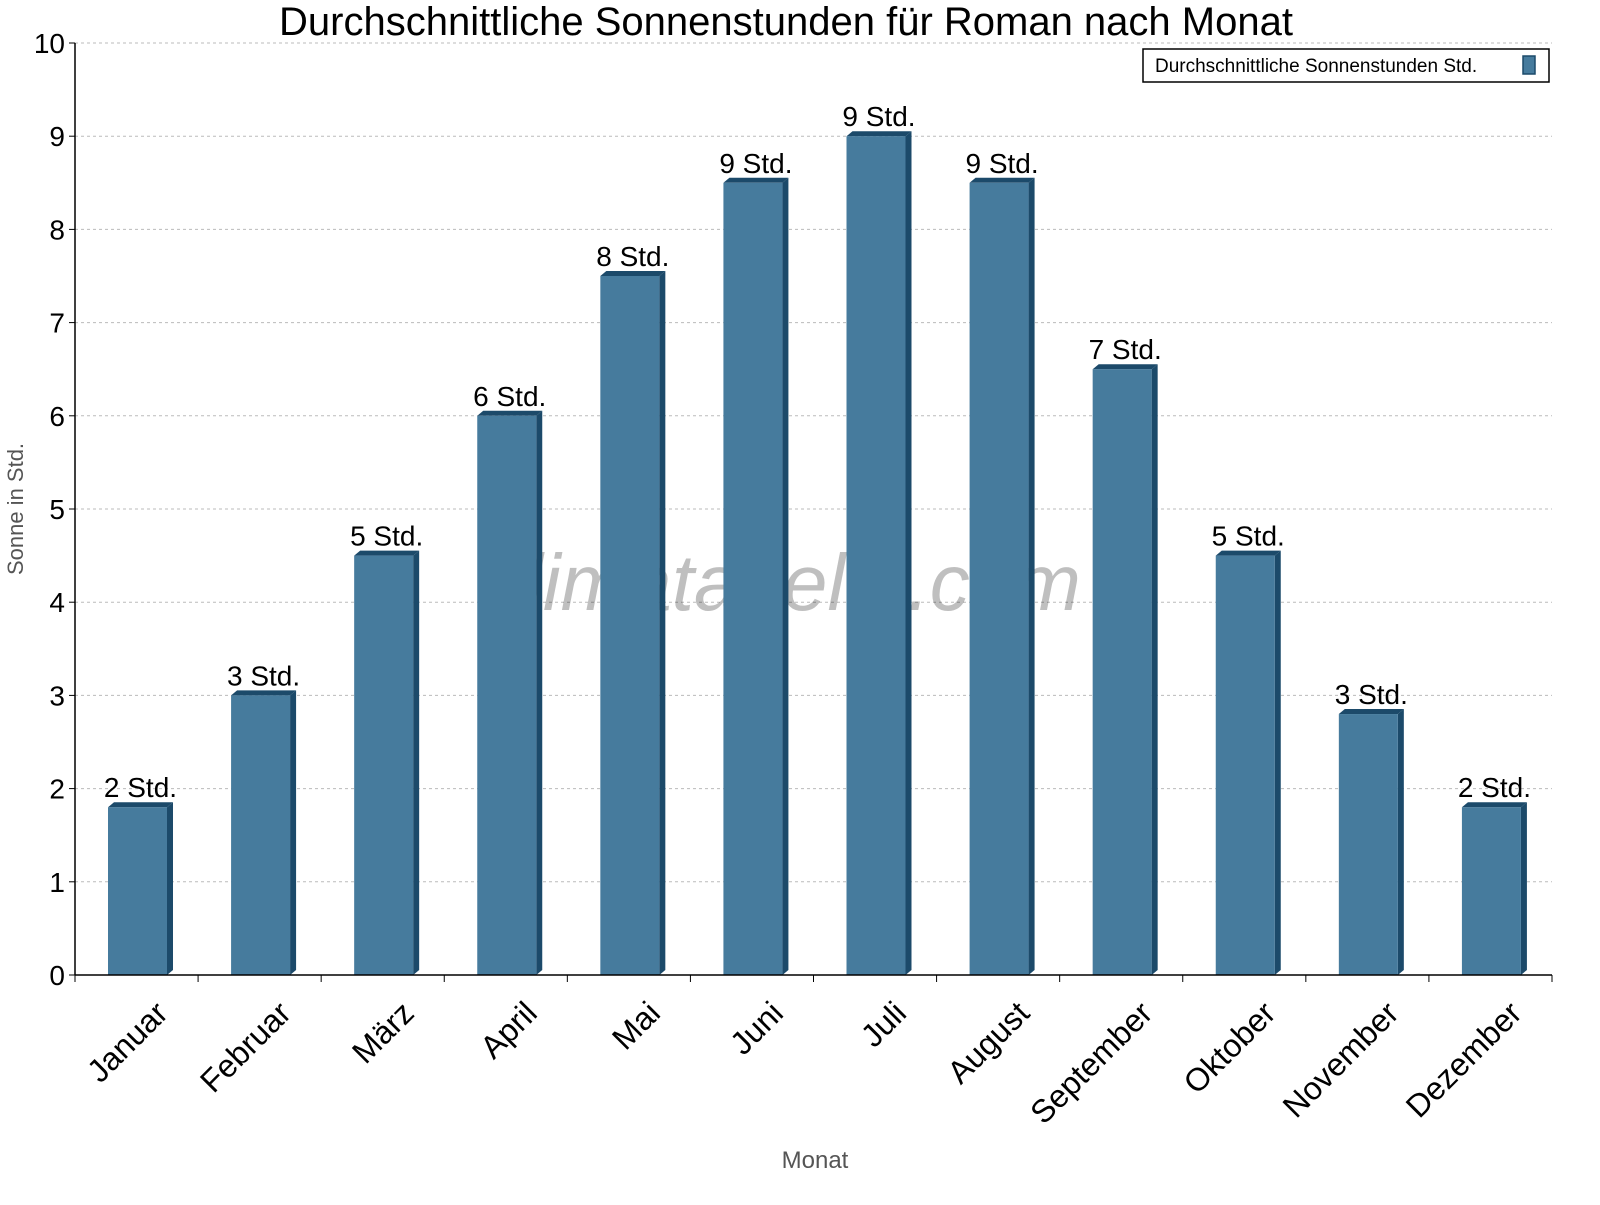 Image resolution: width=1600 pixels, height=1205 pixels. Describe the element at coordinates (57, 229) in the screenshot. I see `y-tick-label: 8` at that location.